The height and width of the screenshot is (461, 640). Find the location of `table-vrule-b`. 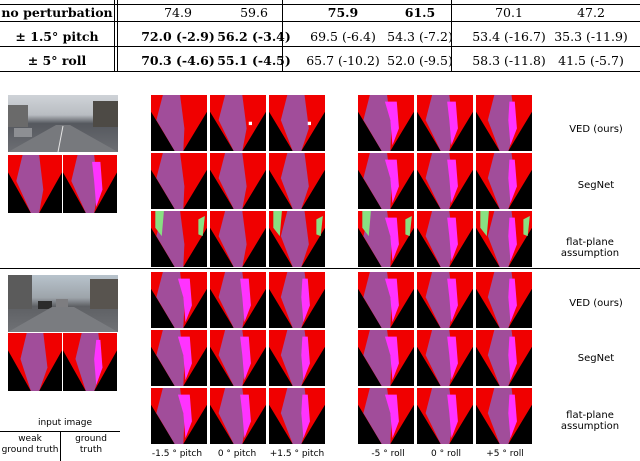

table-vrule-b is located at coordinates (117, 36).